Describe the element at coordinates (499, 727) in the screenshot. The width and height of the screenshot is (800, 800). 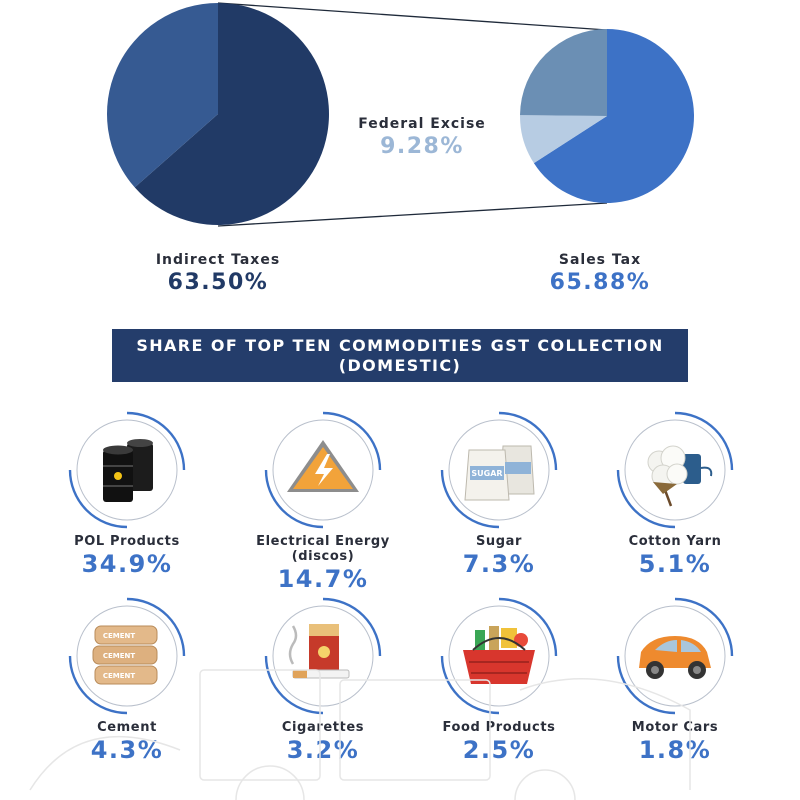
I see `commodity-name: Food Products` at that location.